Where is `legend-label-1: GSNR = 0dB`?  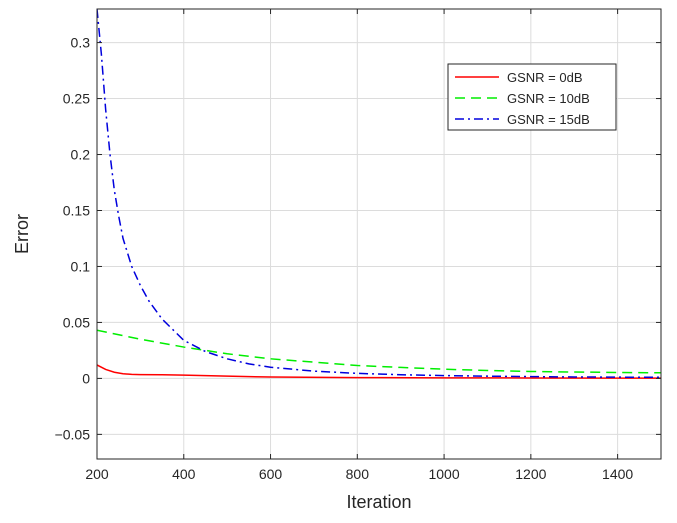
legend-label-1: GSNR = 0dB is located at coordinates (545, 77).